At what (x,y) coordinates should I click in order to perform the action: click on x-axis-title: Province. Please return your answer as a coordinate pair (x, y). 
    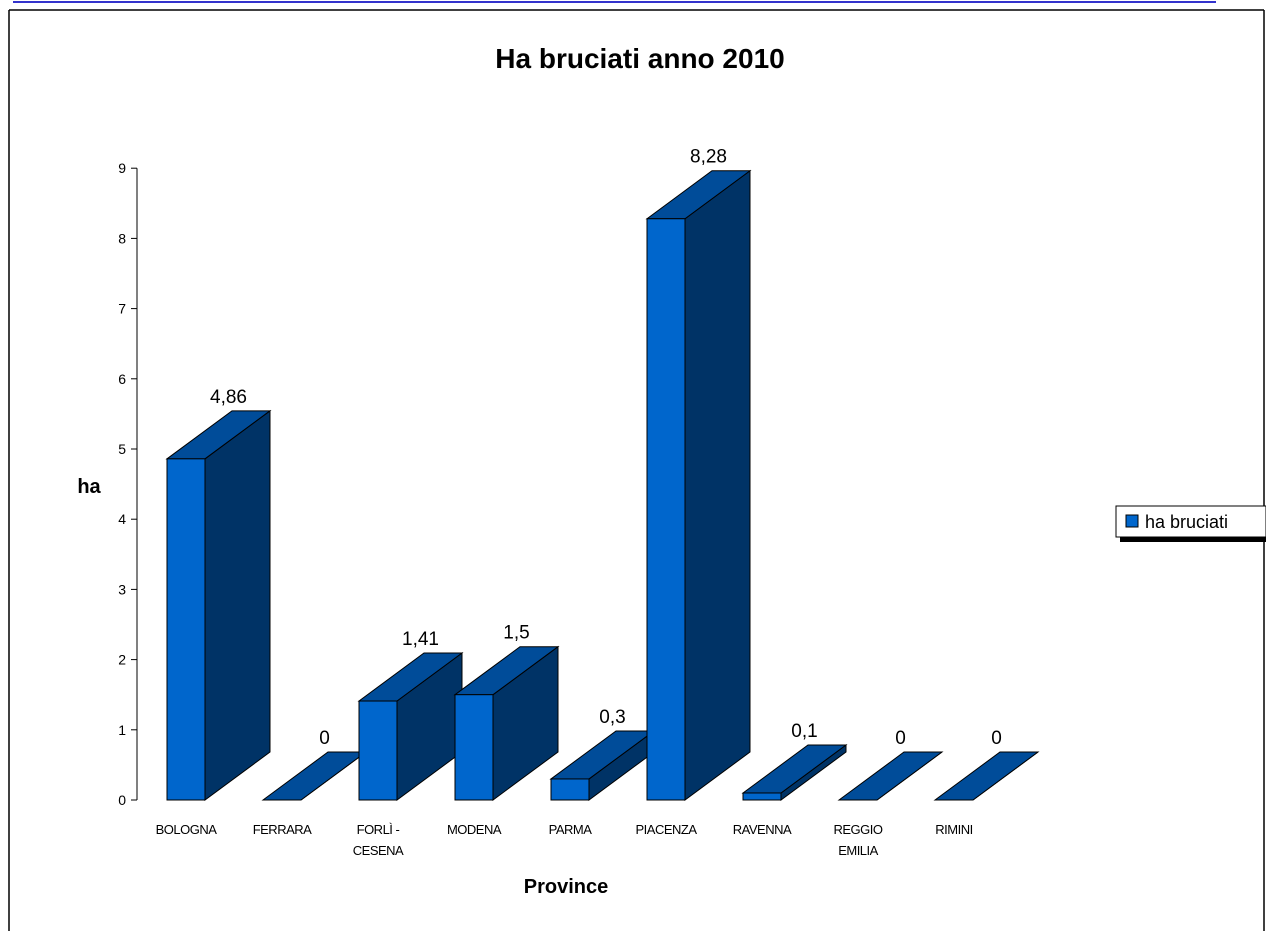
    Looking at the image, I should click on (566, 887).